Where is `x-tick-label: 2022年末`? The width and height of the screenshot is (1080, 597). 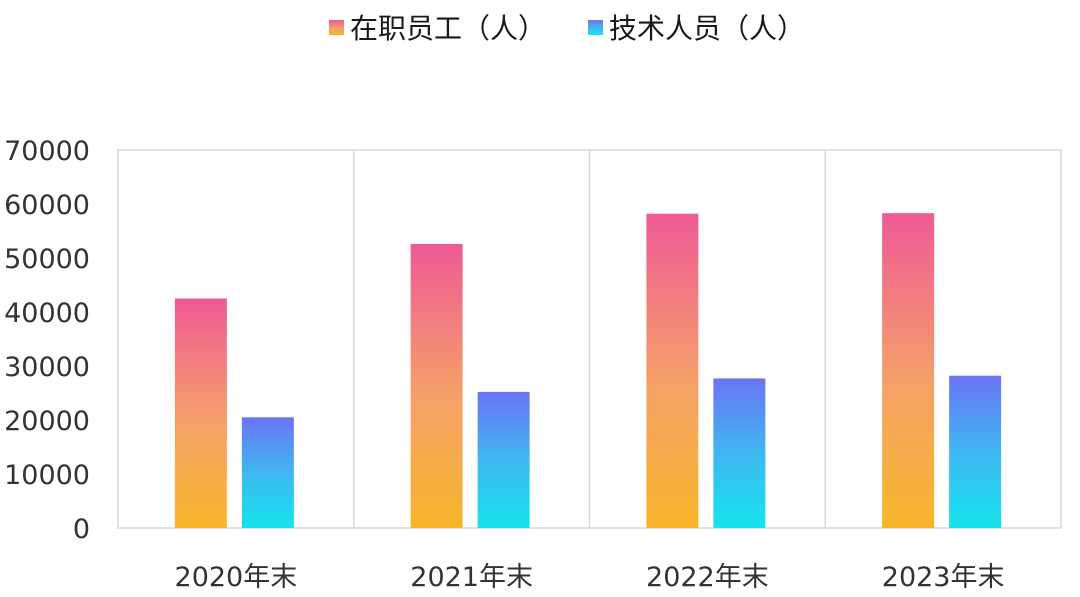
x-tick-label: 2022年末 is located at coordinates (707, 577).